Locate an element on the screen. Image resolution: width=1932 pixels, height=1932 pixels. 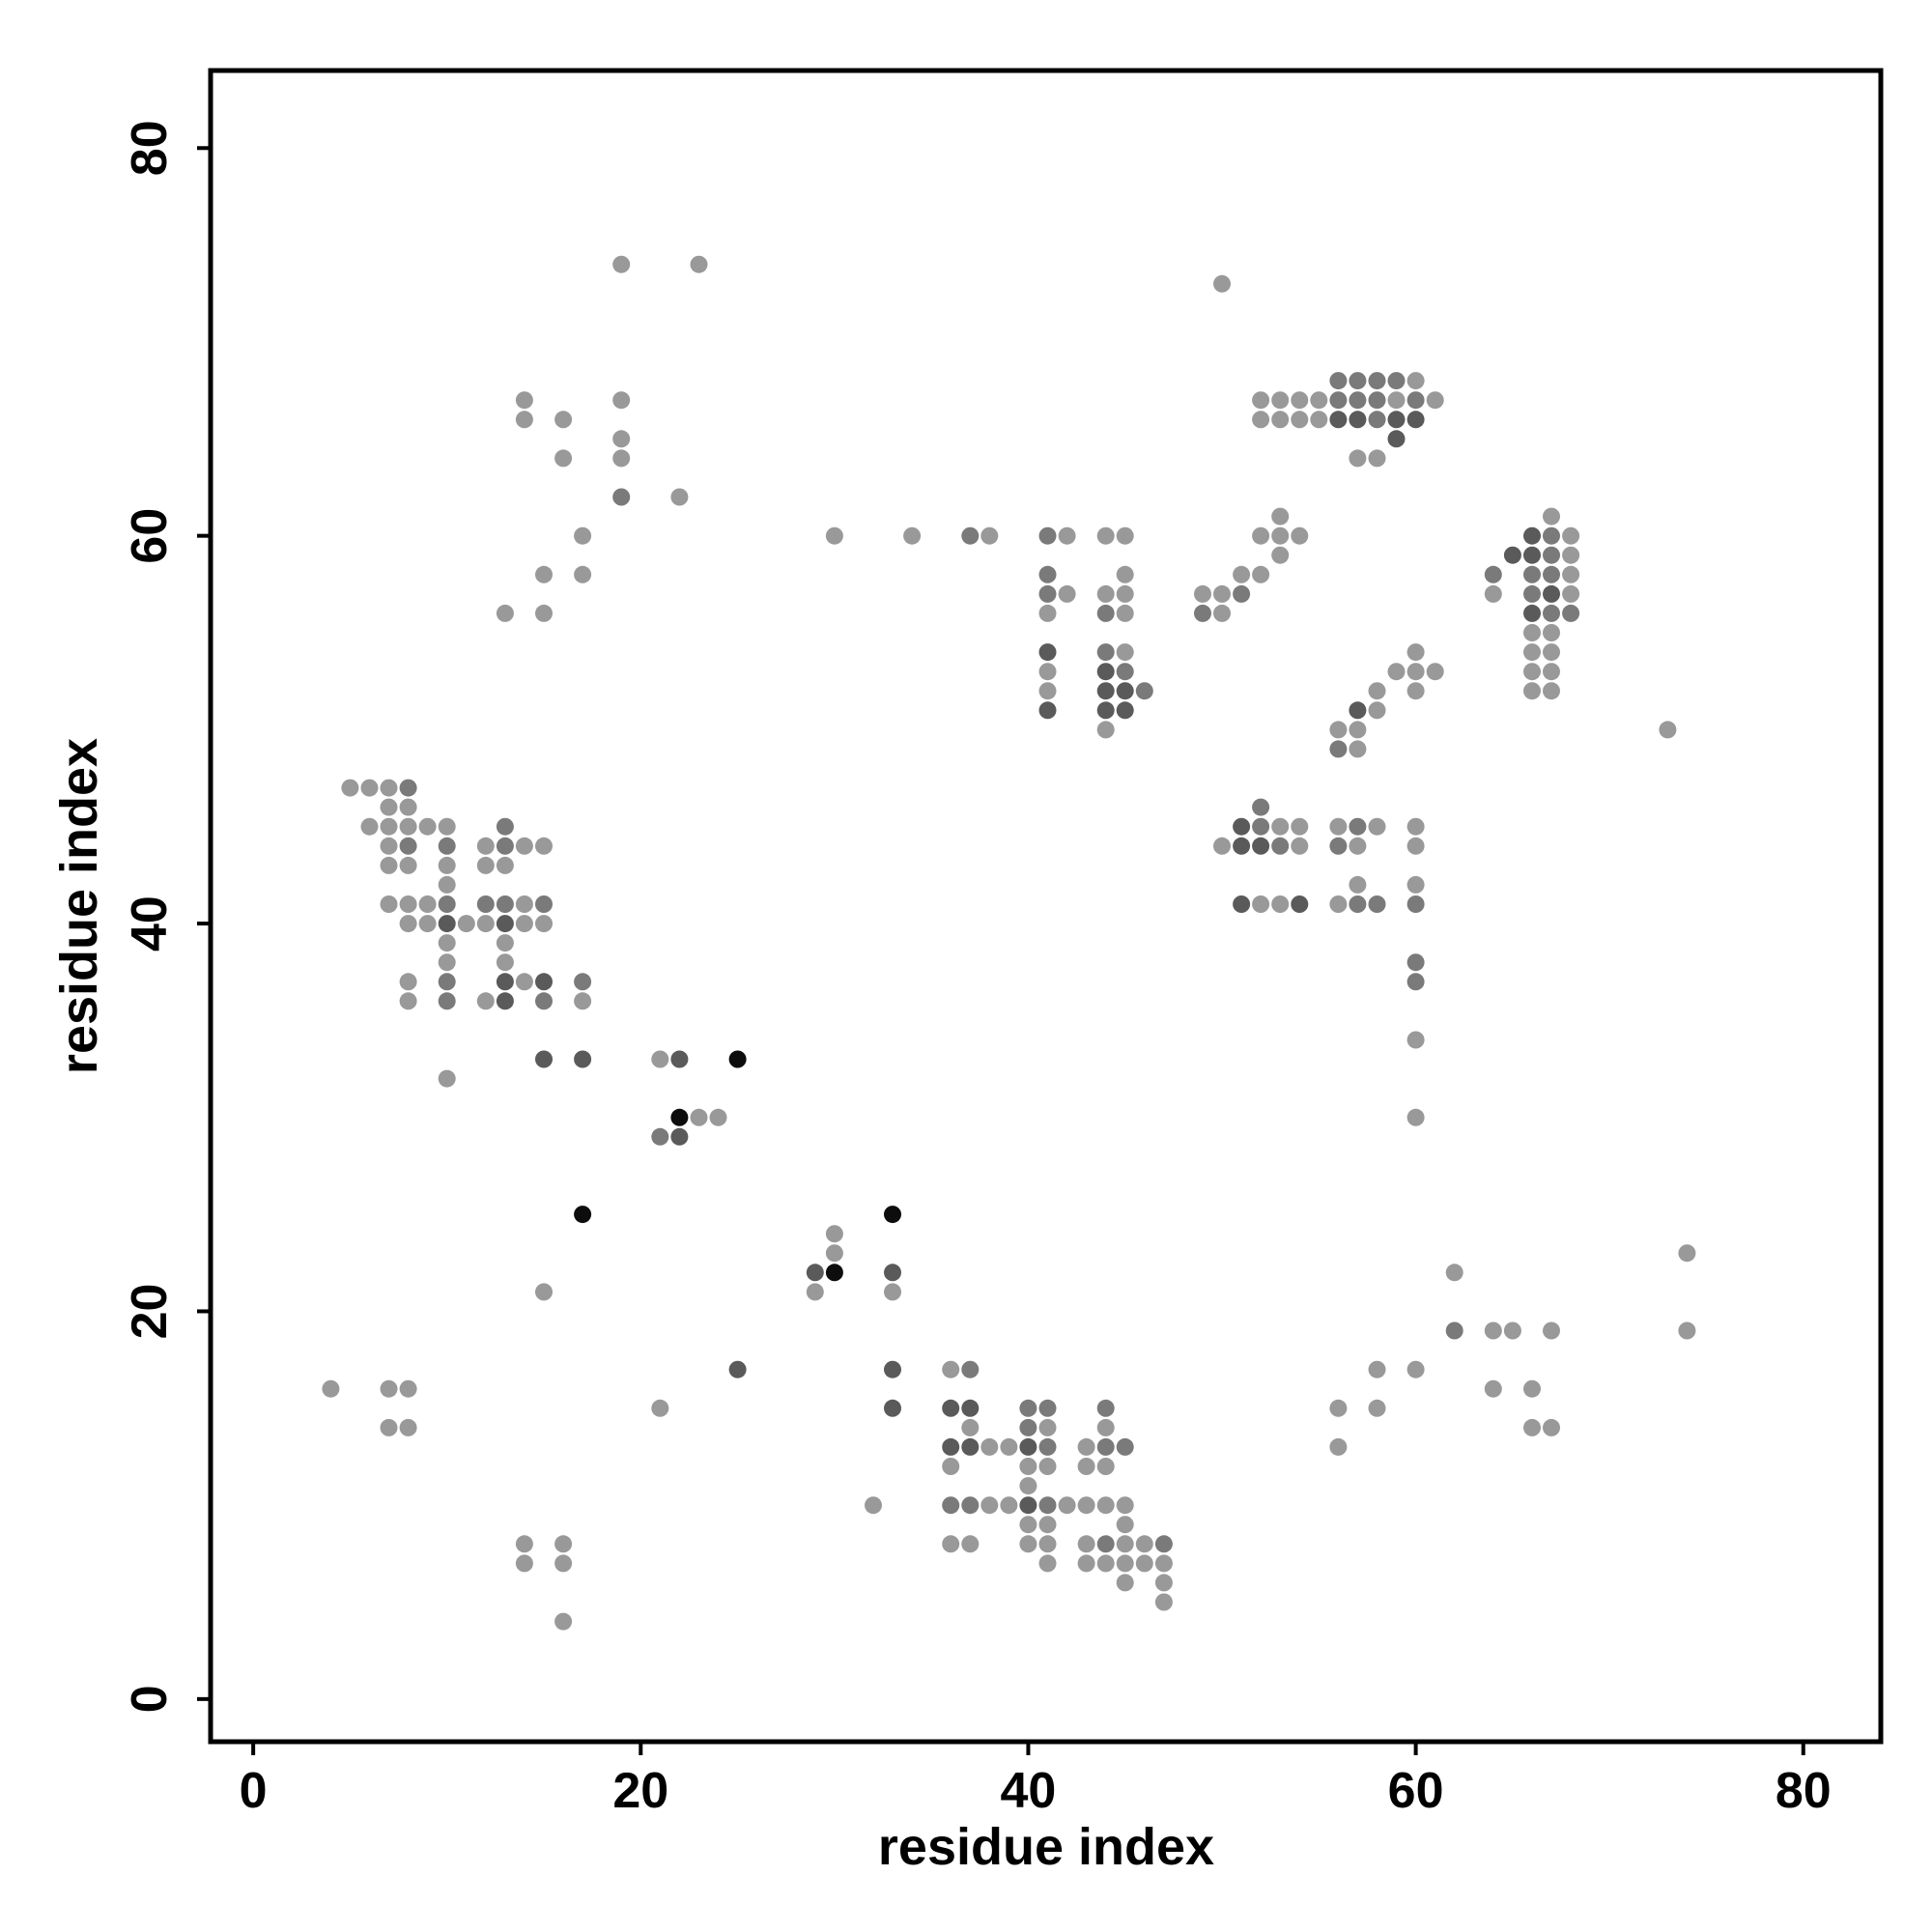
y-axis: 0 20 40 60 80 is located at coordinates (166, 916).